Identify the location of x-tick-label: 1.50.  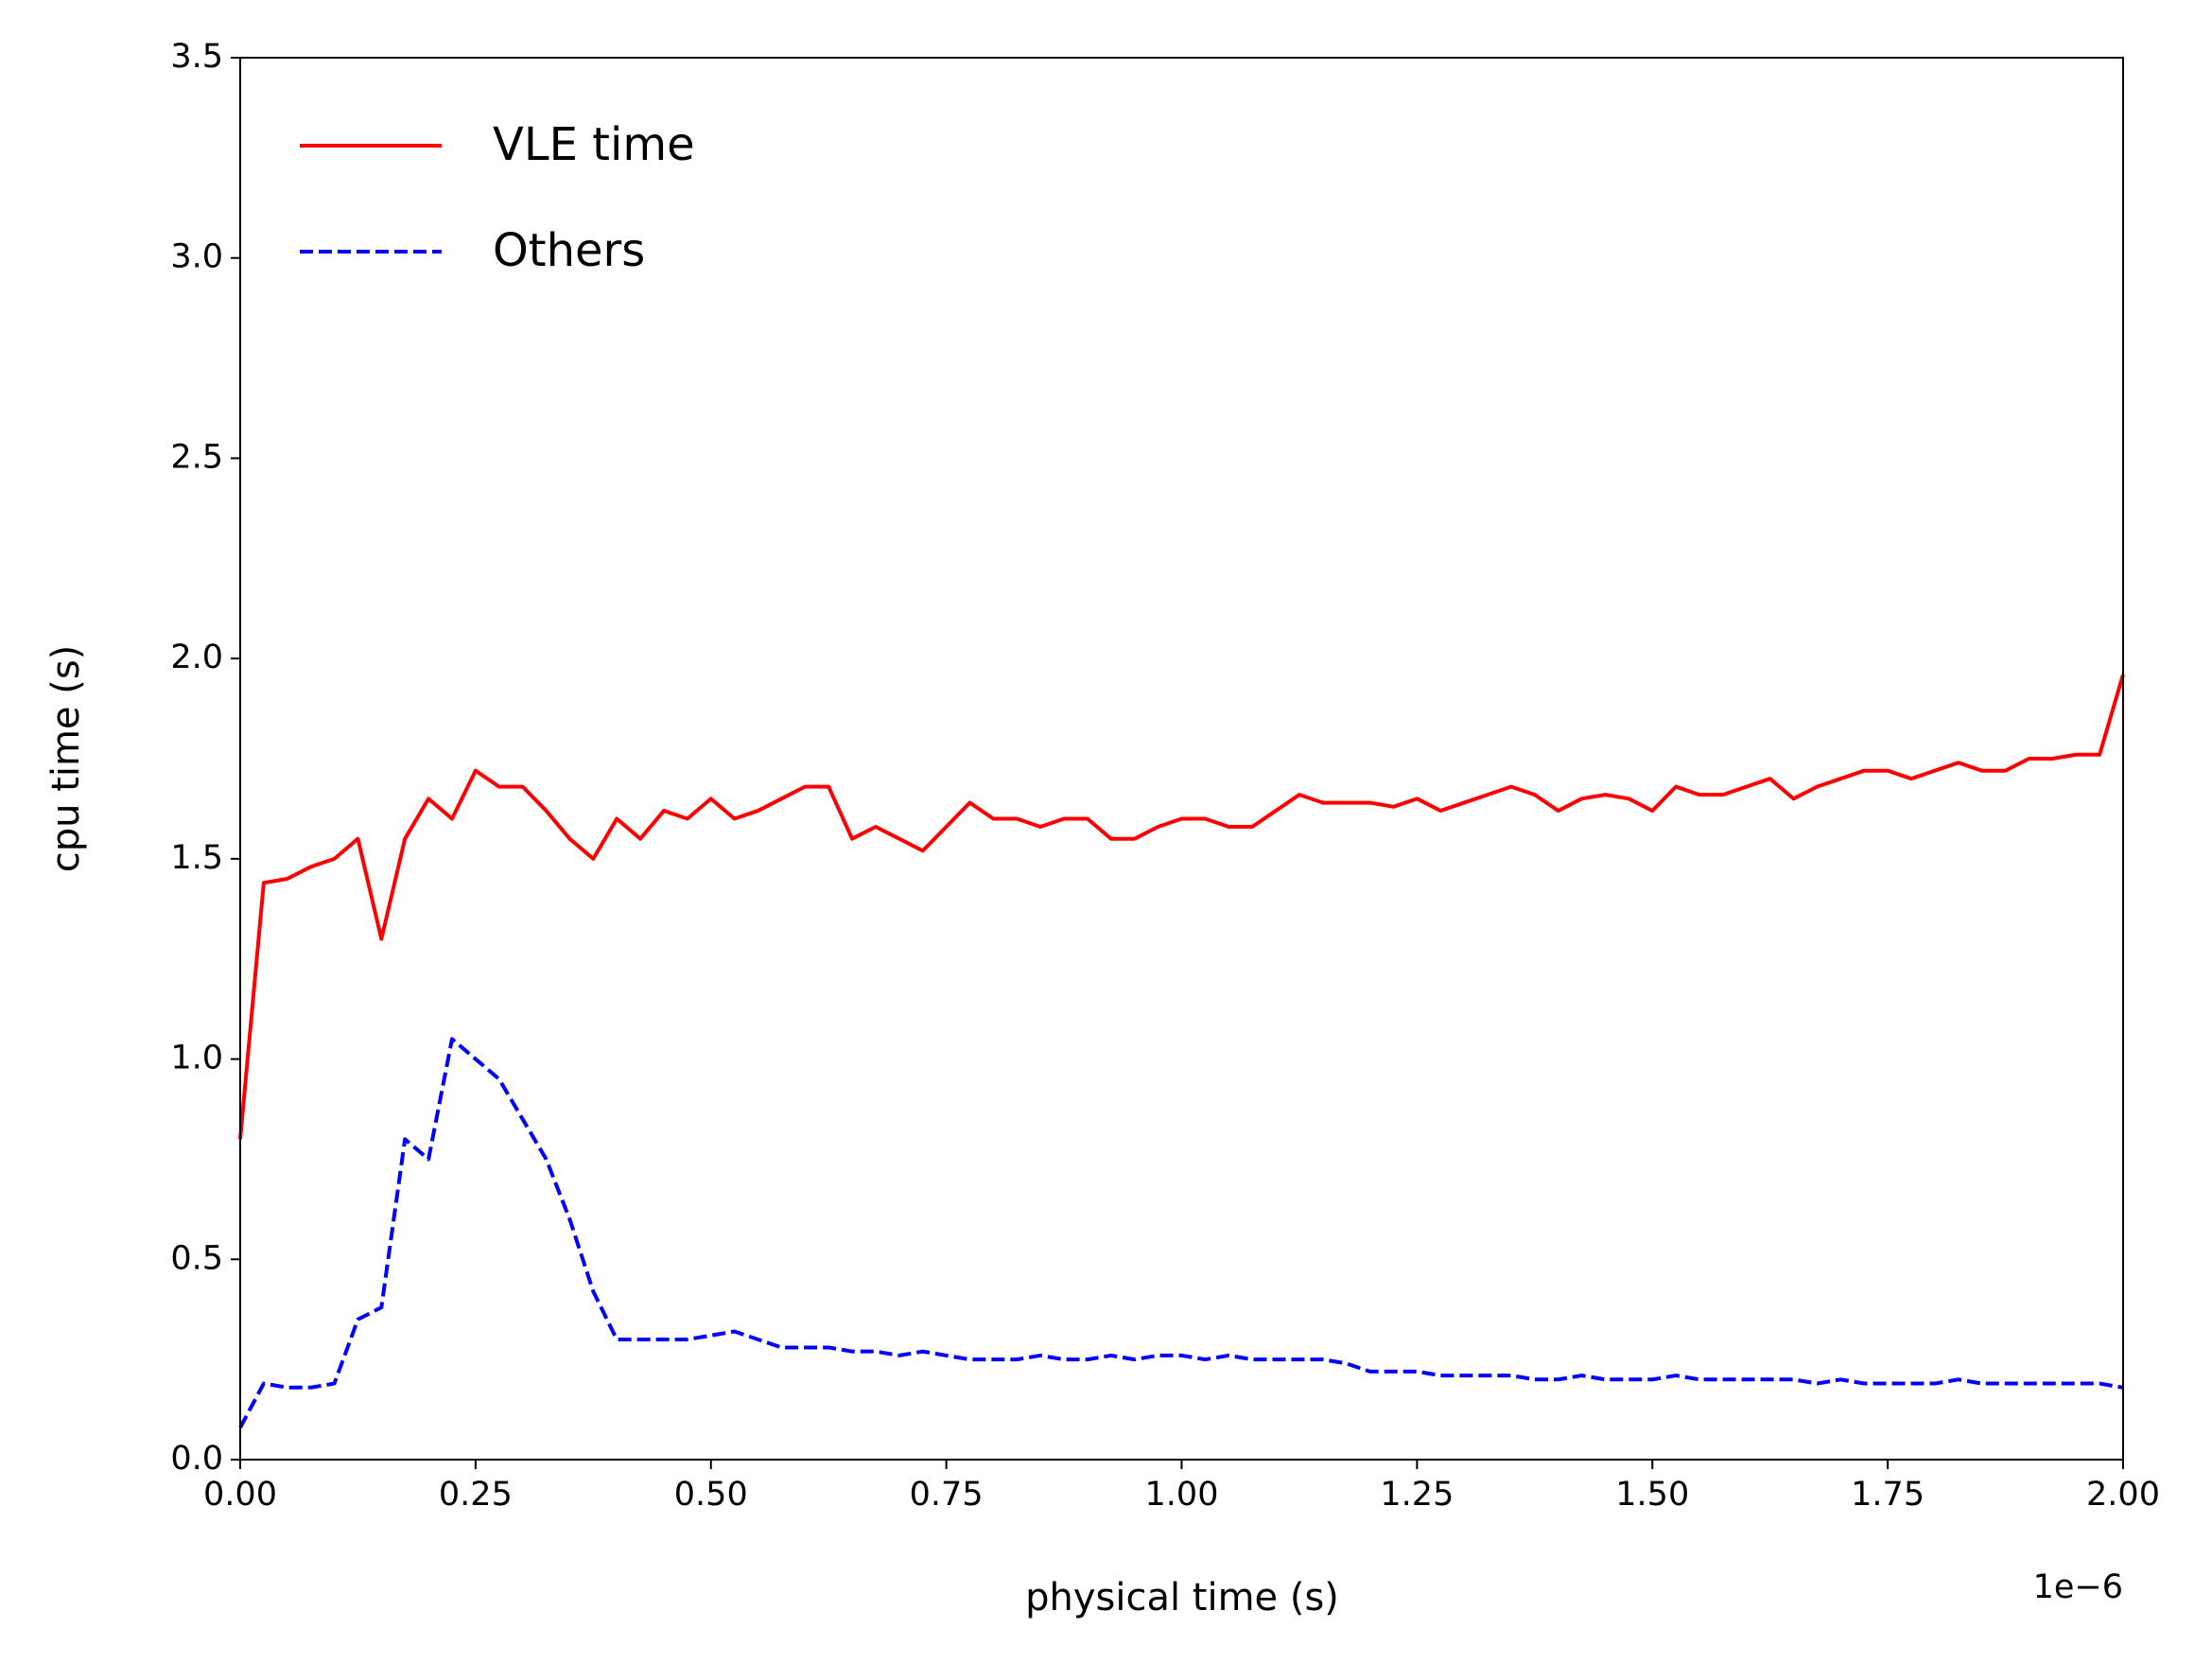
(1652, 1495).